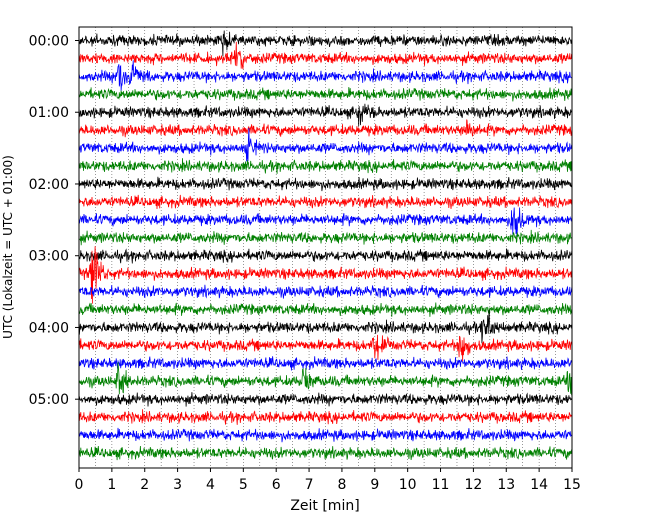 The width and height of the screenshot is (650, 520). What do you see at coordinates (49, 400) in the screenshot?
I see `y-tick-label: 05:00` at bounding box center [49, 400].